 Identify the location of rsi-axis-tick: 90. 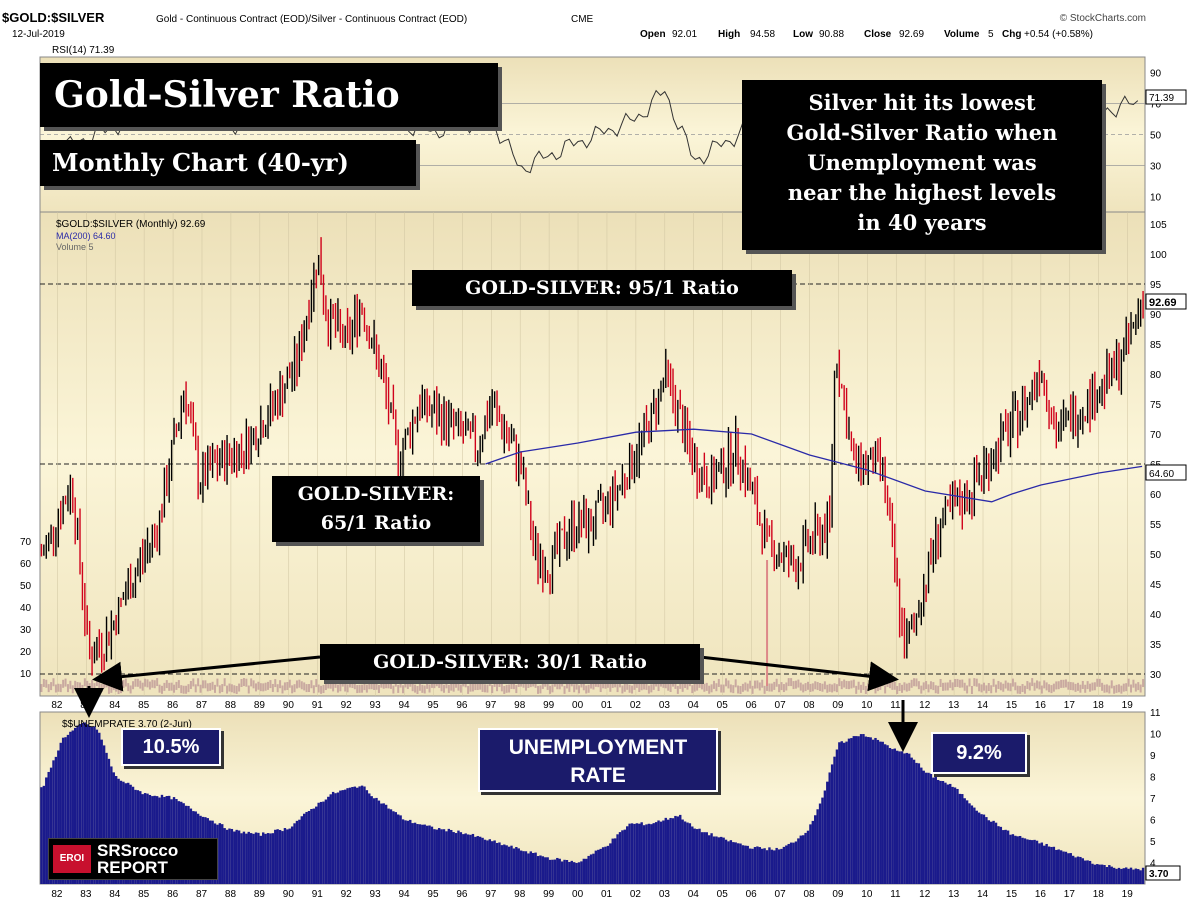
(1156, 74).